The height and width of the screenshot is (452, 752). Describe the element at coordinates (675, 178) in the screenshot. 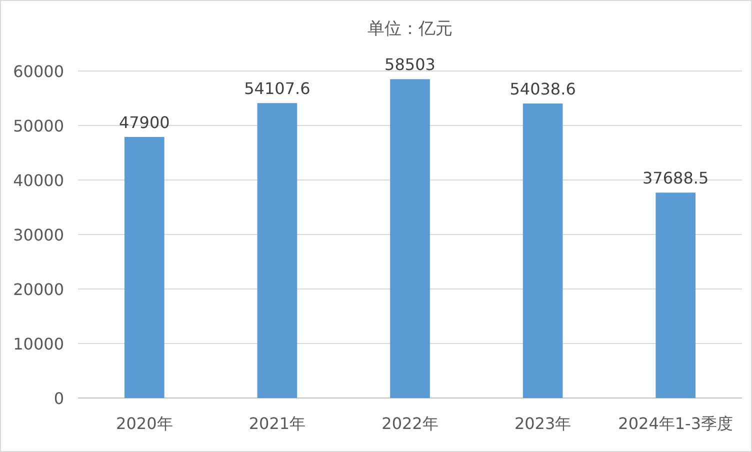

I see `data-label: 37688.5` at that location.